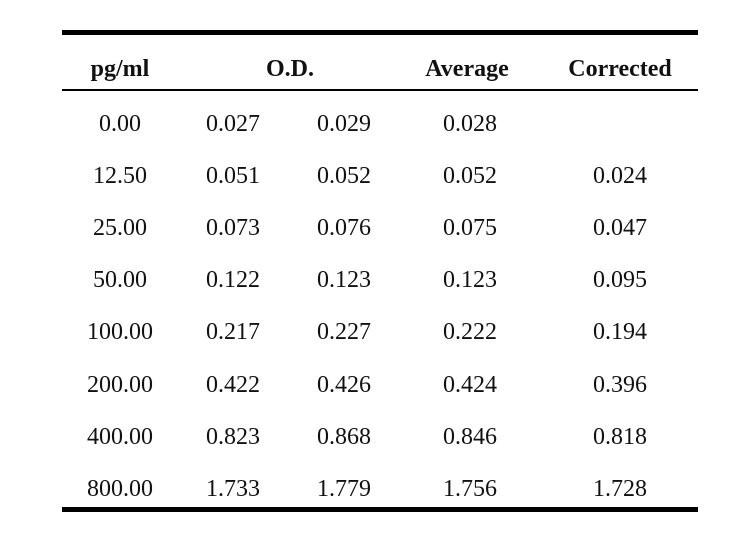  I want to click on cell-corrected: 0.818, so click(620, 437).